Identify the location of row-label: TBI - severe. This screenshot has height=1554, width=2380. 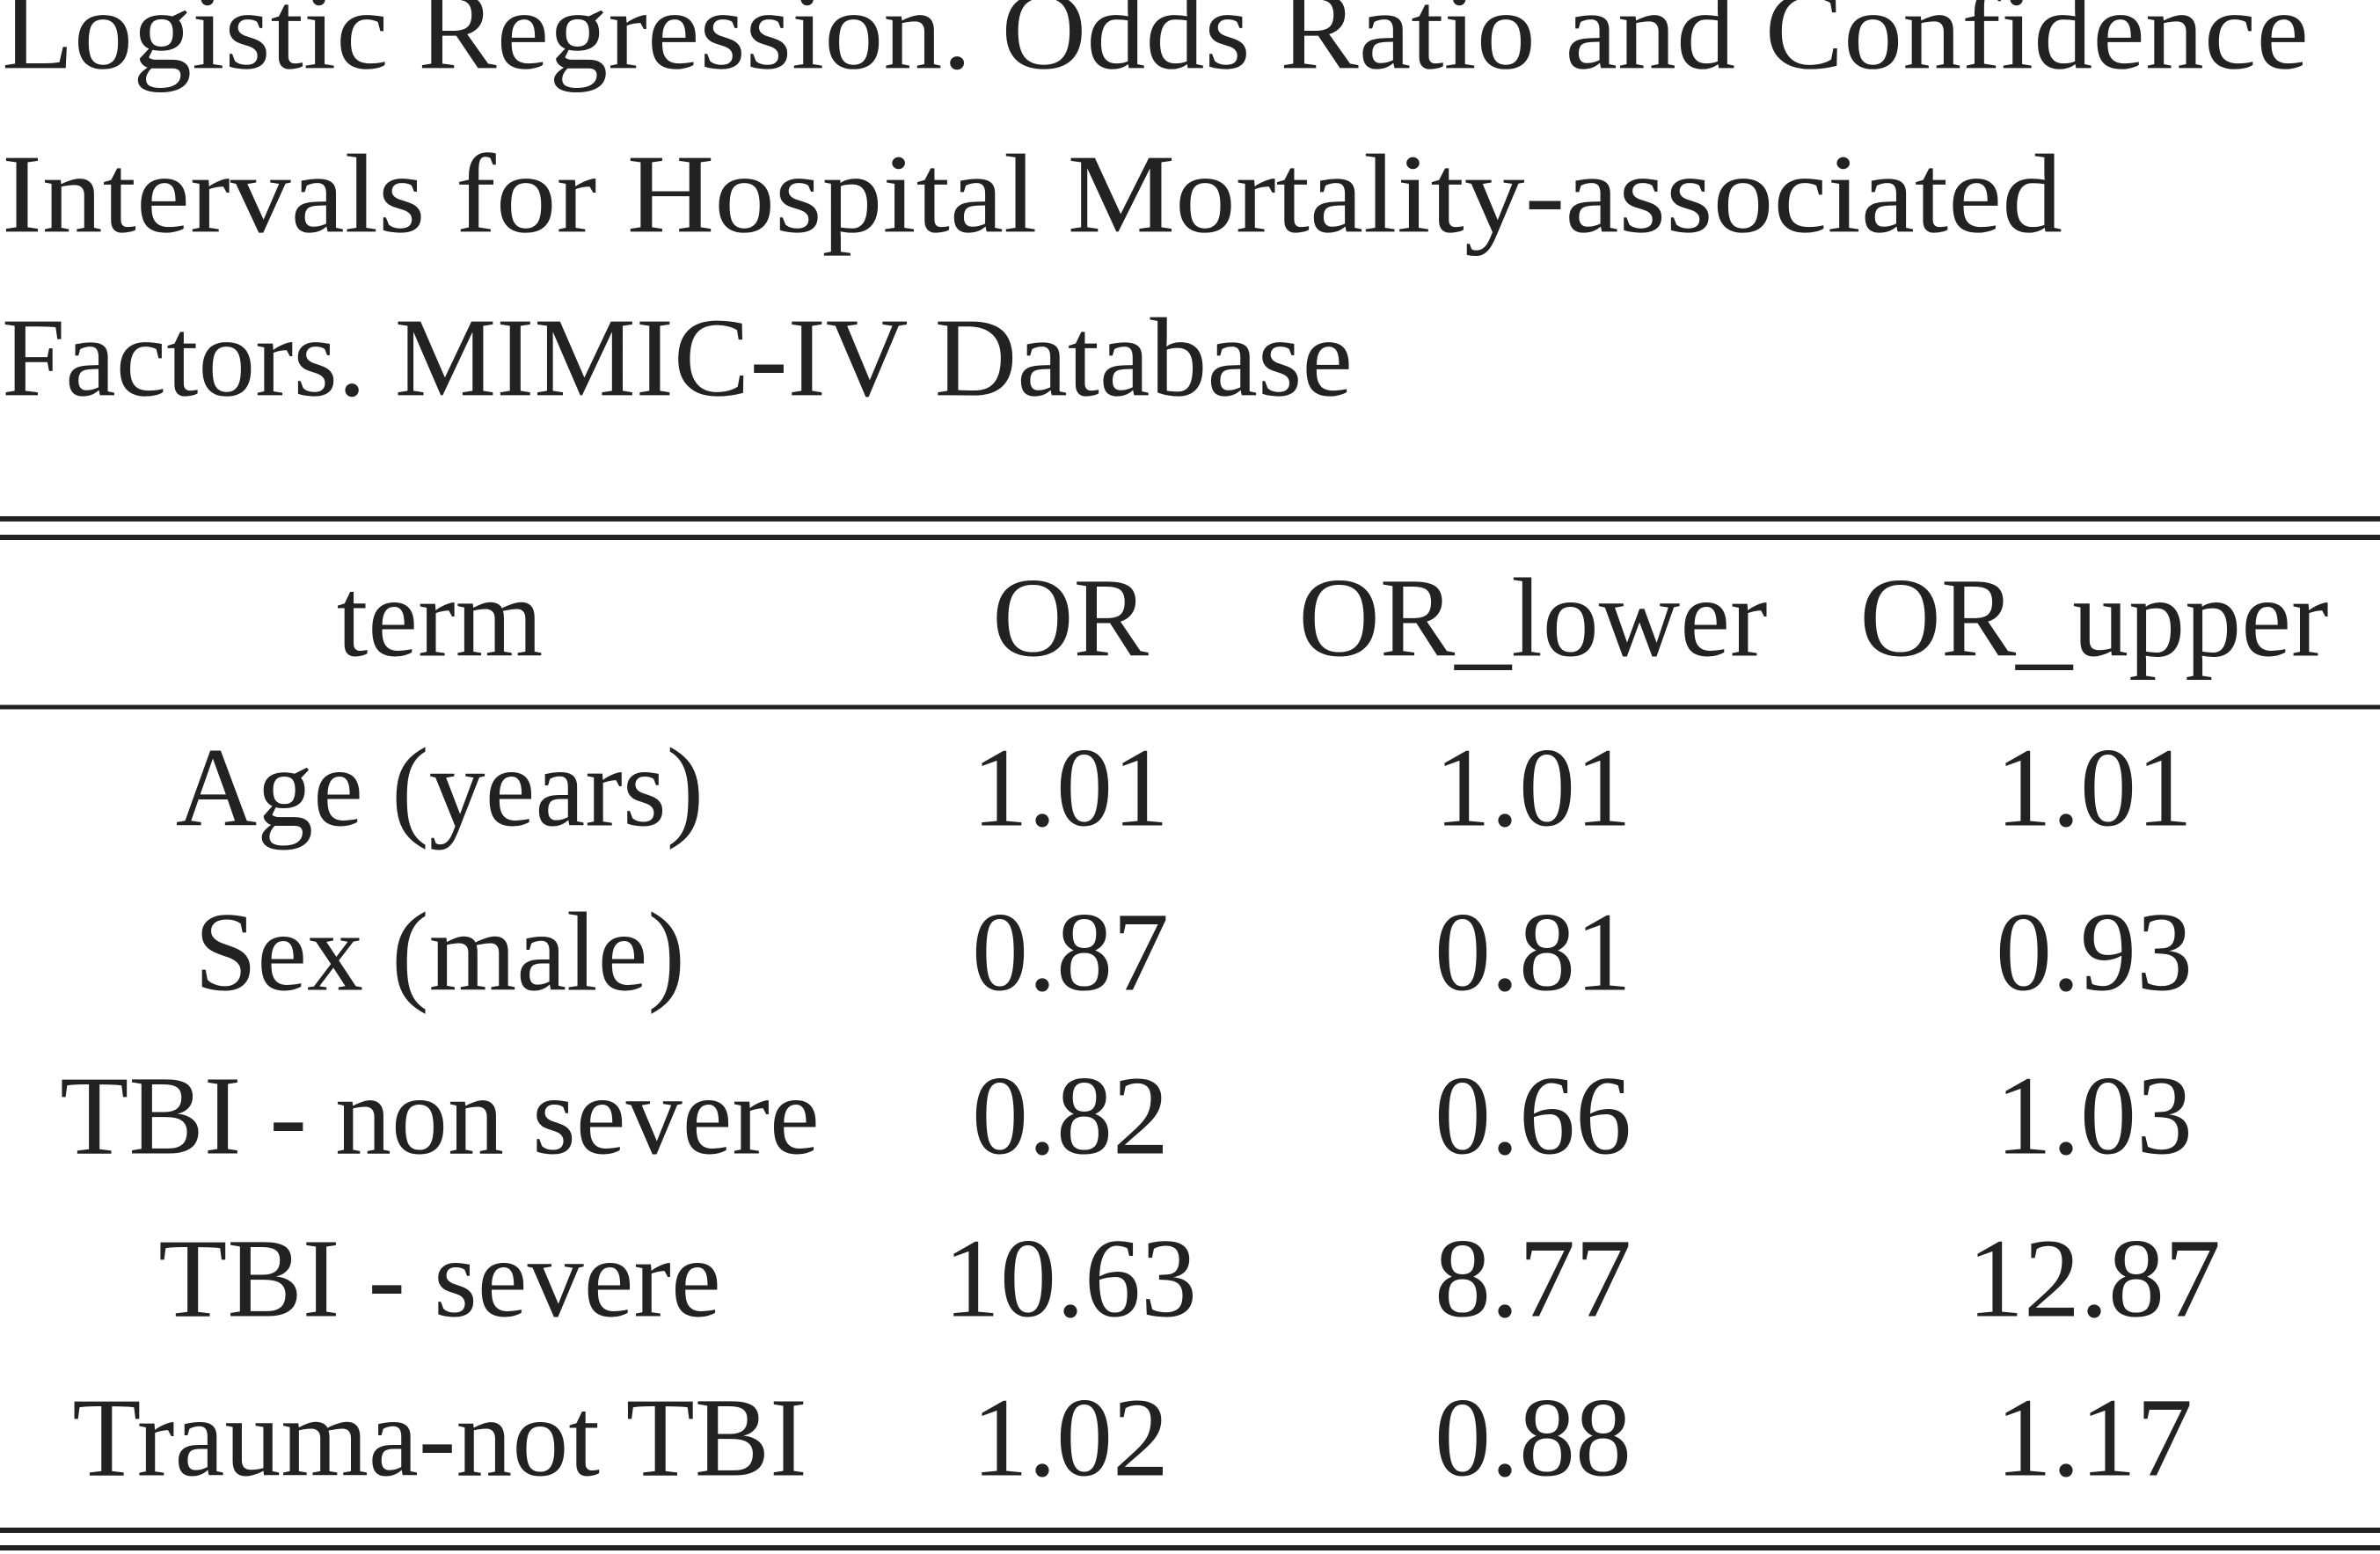
(439, 1277).